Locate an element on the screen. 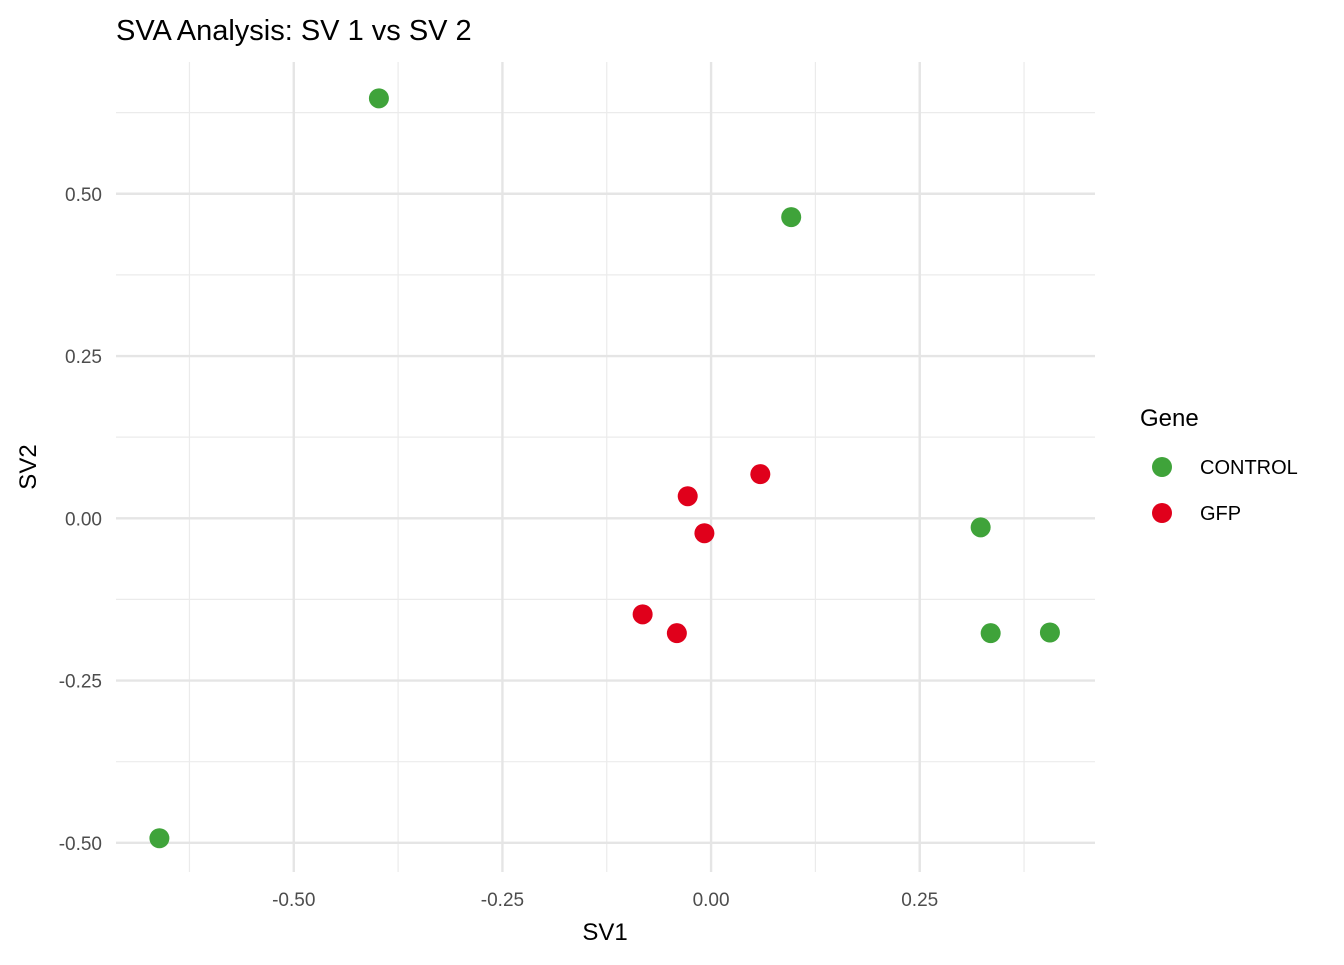  x-tick-label: -0.25 is located at coordinates (502, 900).